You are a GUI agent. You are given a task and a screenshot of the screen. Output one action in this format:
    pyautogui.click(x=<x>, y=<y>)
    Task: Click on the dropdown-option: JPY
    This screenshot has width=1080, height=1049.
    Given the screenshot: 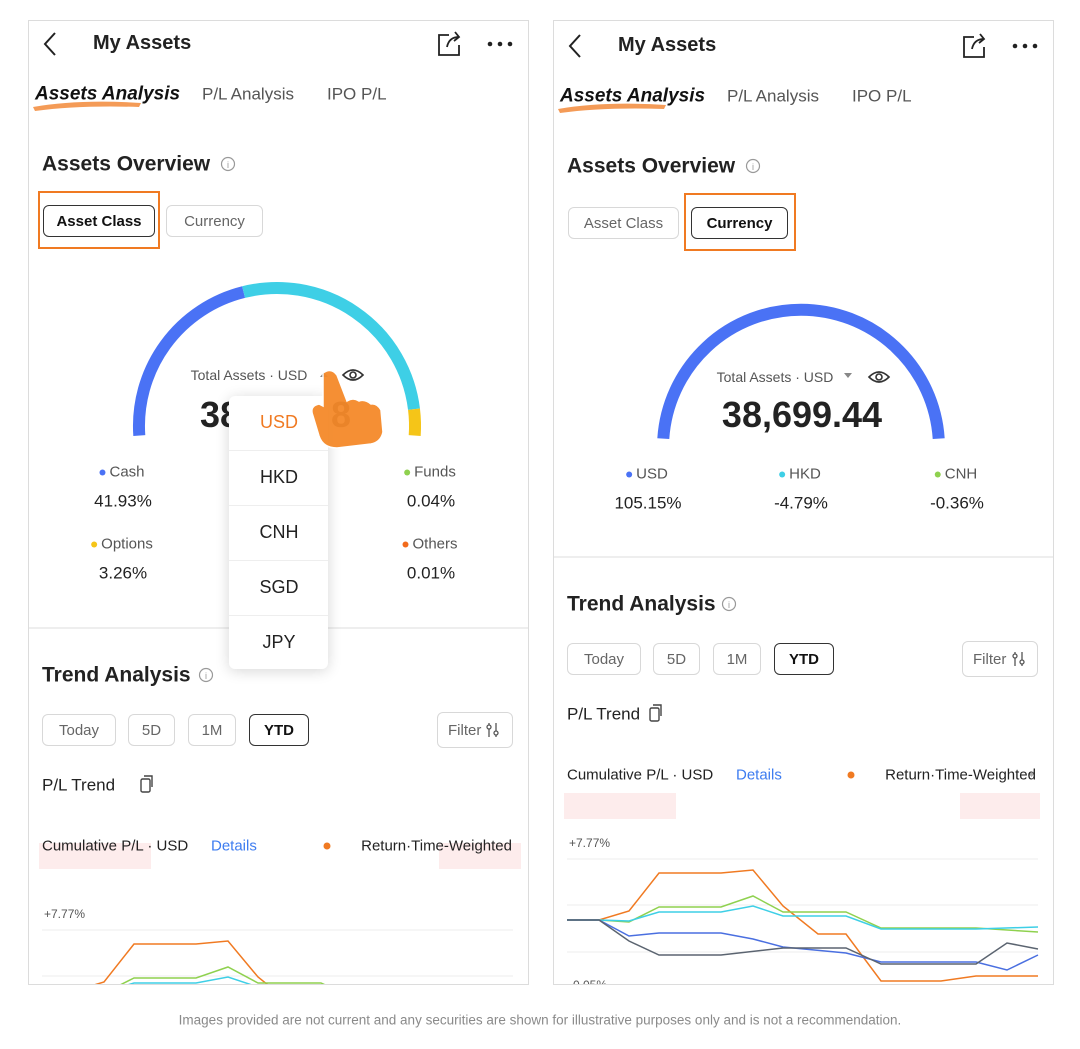 What is the action you would take?
    pyautogui.click(x=279, y=642)
    